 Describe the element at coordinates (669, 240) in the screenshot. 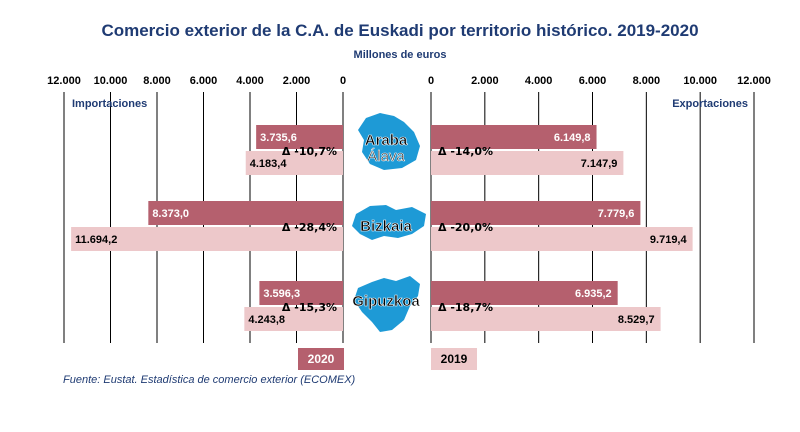

I see `export-2019-value-label: 9.719,4` at that location.